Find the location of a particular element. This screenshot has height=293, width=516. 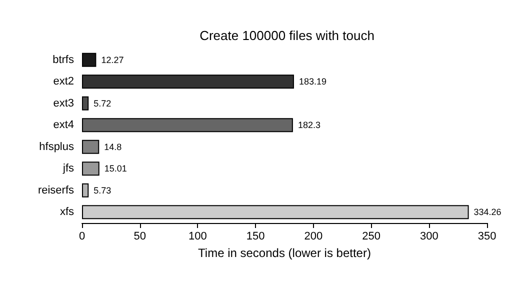

data-label: 15.01 is located at coordinates (115, 169).